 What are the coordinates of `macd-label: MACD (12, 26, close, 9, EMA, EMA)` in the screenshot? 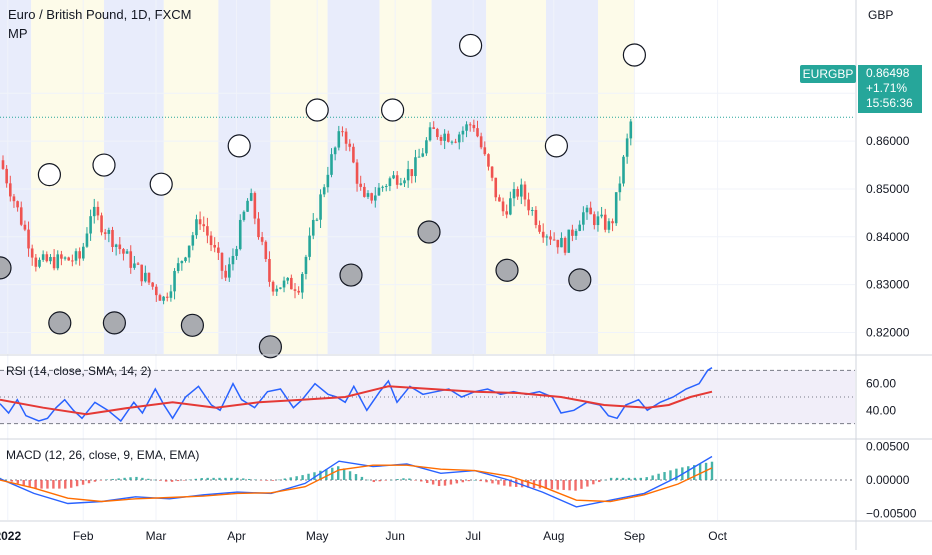 It's located at (103, 455).